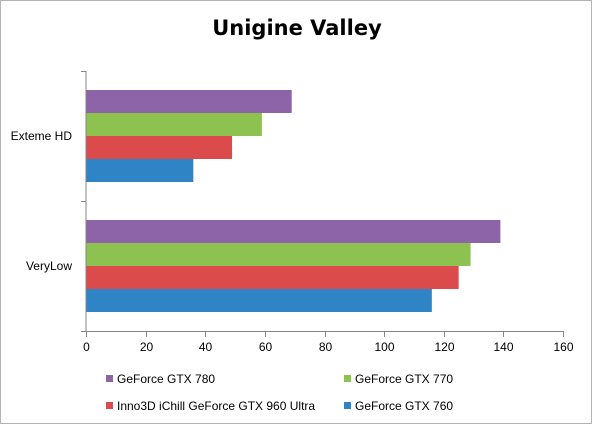 The height and width of the screenshot is (424, 592). I want to click on legend-label: GeForce GTX 780, so click(166, 379).